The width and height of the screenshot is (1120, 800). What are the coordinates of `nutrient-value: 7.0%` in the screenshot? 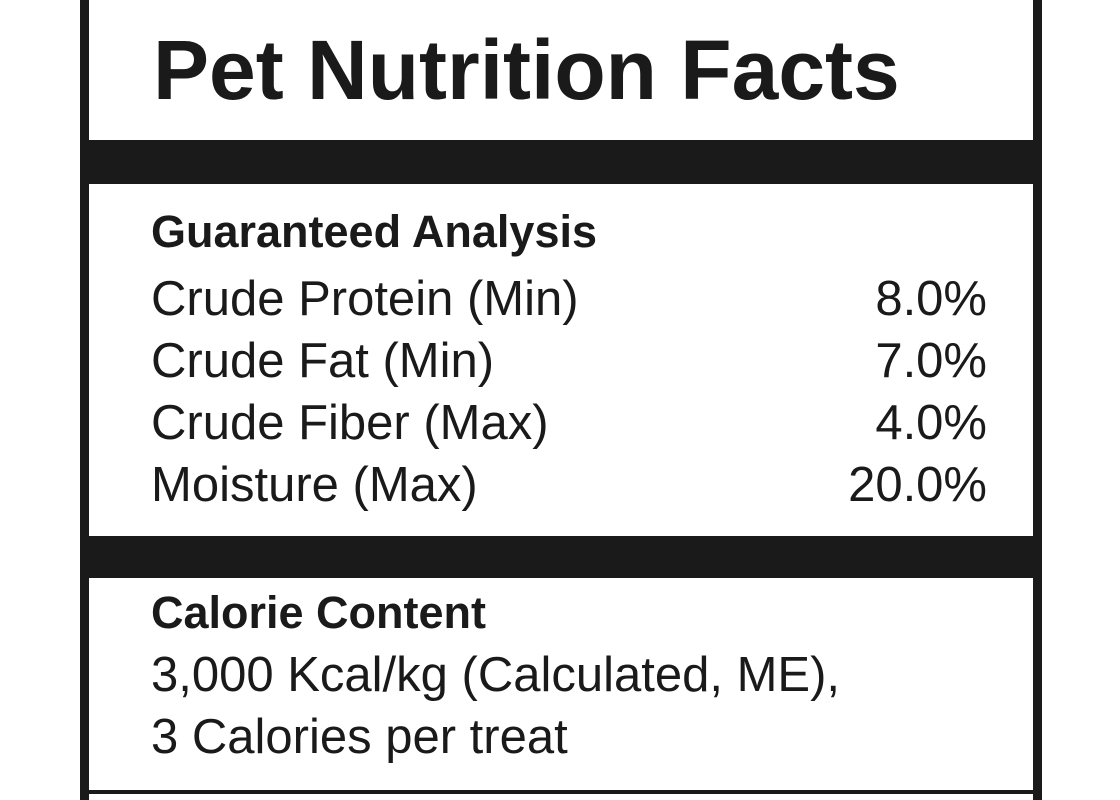 It's located at (931, 361).